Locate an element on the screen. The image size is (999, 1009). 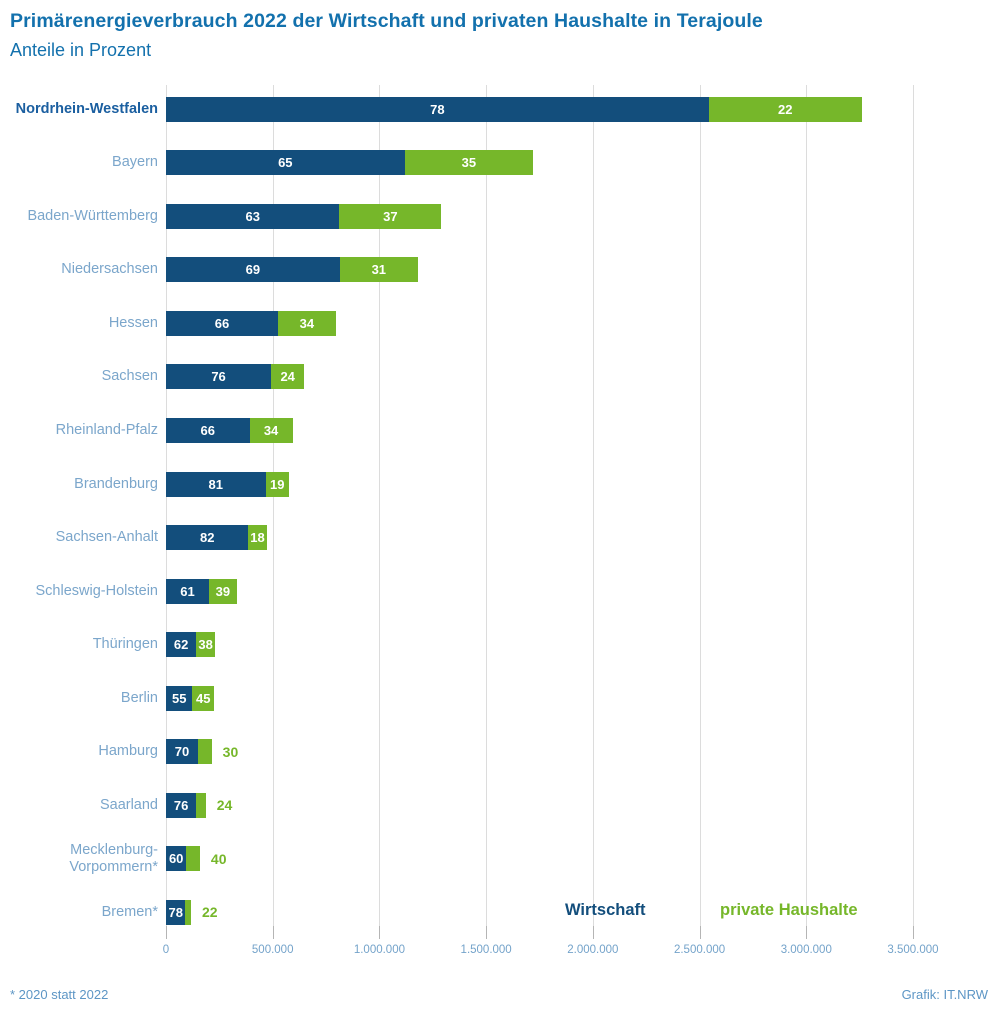
haushalte-value: 24 is located at coordinates (287, 377).